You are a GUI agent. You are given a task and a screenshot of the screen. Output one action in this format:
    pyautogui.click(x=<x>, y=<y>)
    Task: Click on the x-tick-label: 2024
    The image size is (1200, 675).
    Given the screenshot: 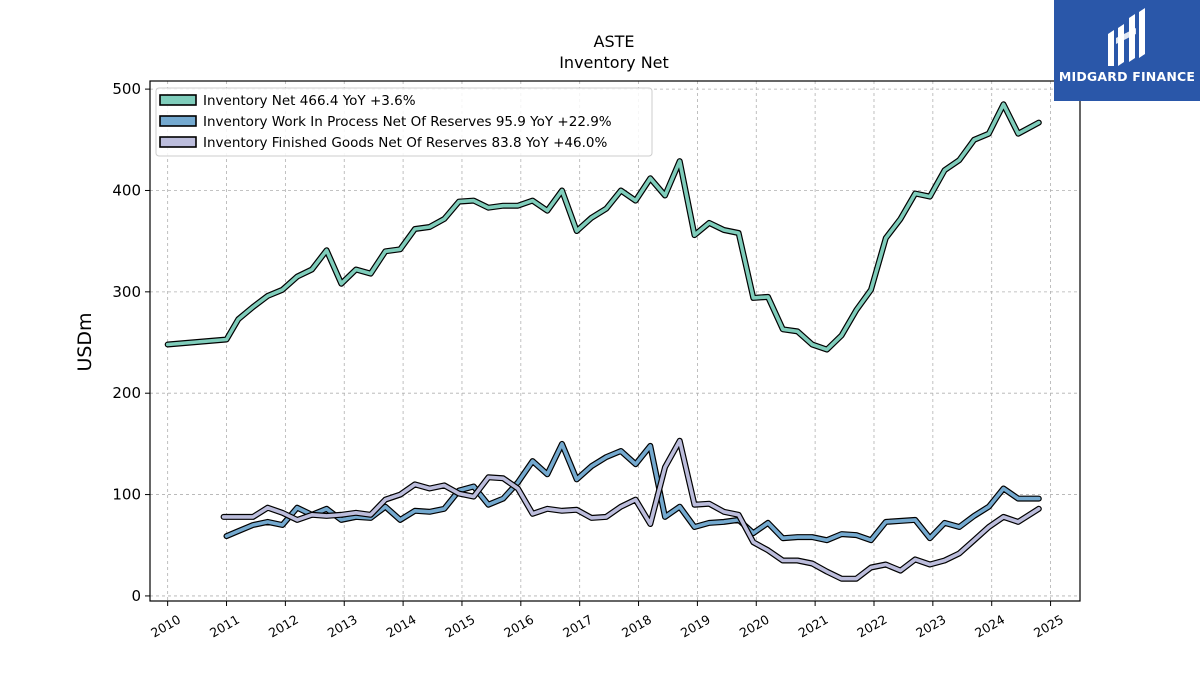 What is the action you would take?
    pyautogui.click(x=989, y=626)
    